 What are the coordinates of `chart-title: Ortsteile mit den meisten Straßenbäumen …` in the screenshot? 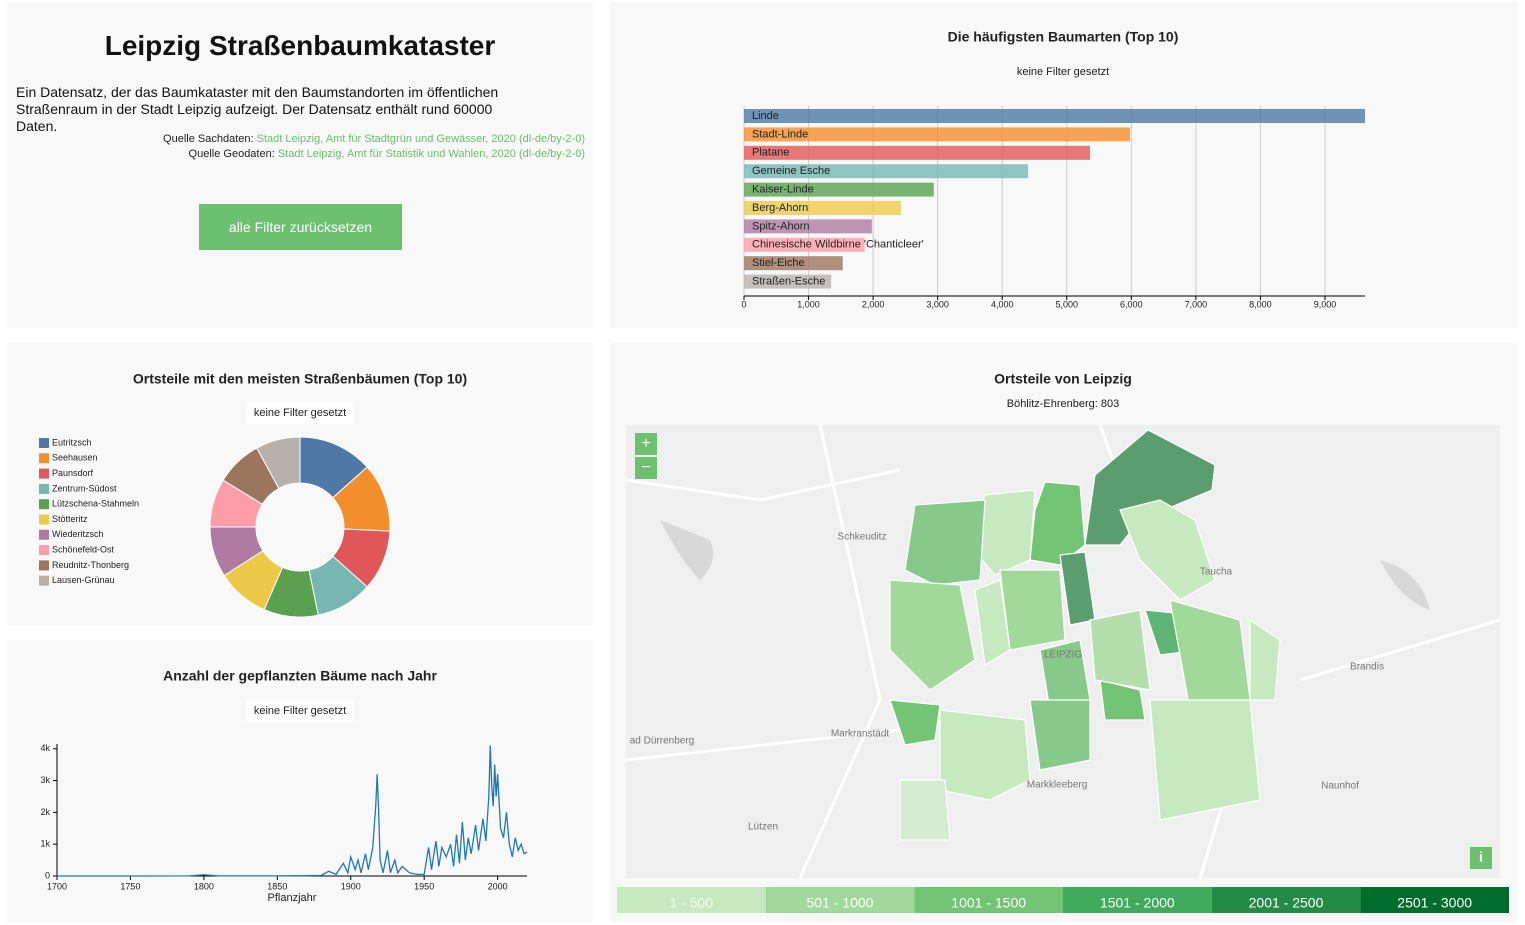 It's located at (300, 379).